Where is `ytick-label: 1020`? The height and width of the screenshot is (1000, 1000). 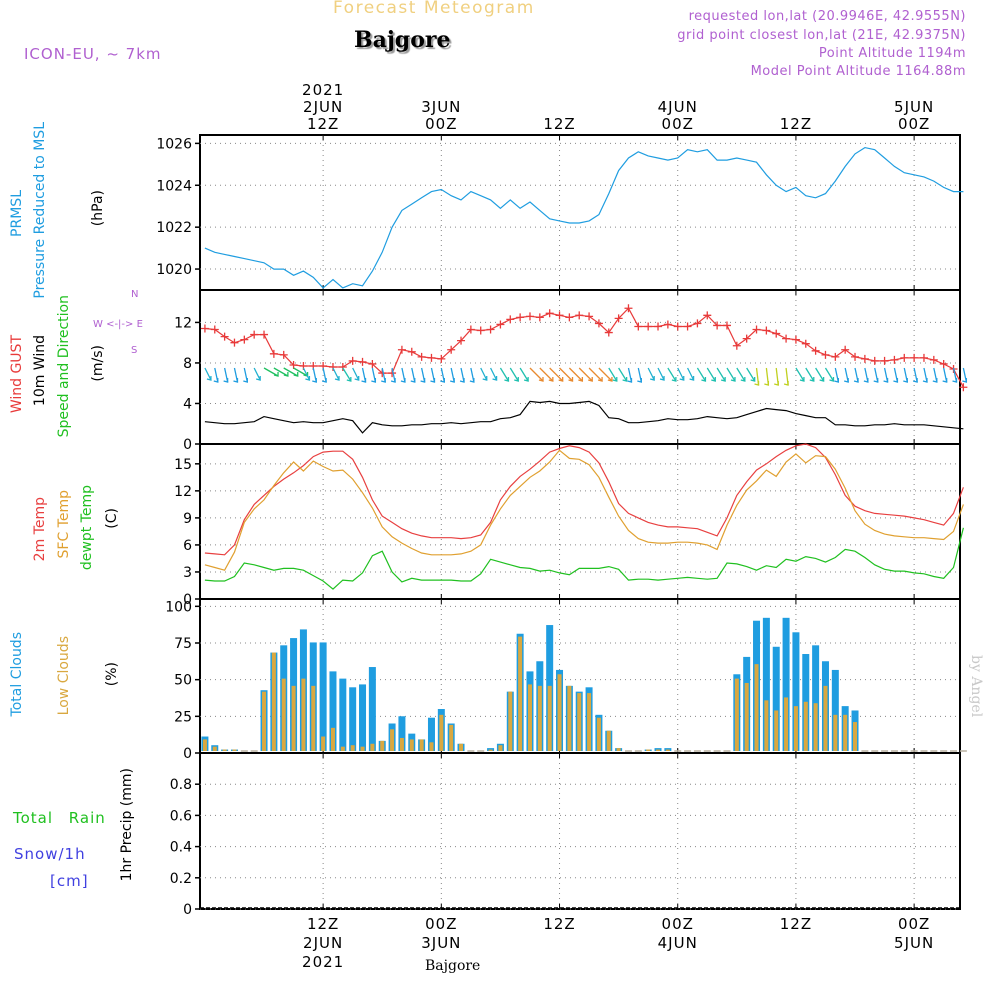
ytick-label: 1020 is located at coordinates (174, 270).